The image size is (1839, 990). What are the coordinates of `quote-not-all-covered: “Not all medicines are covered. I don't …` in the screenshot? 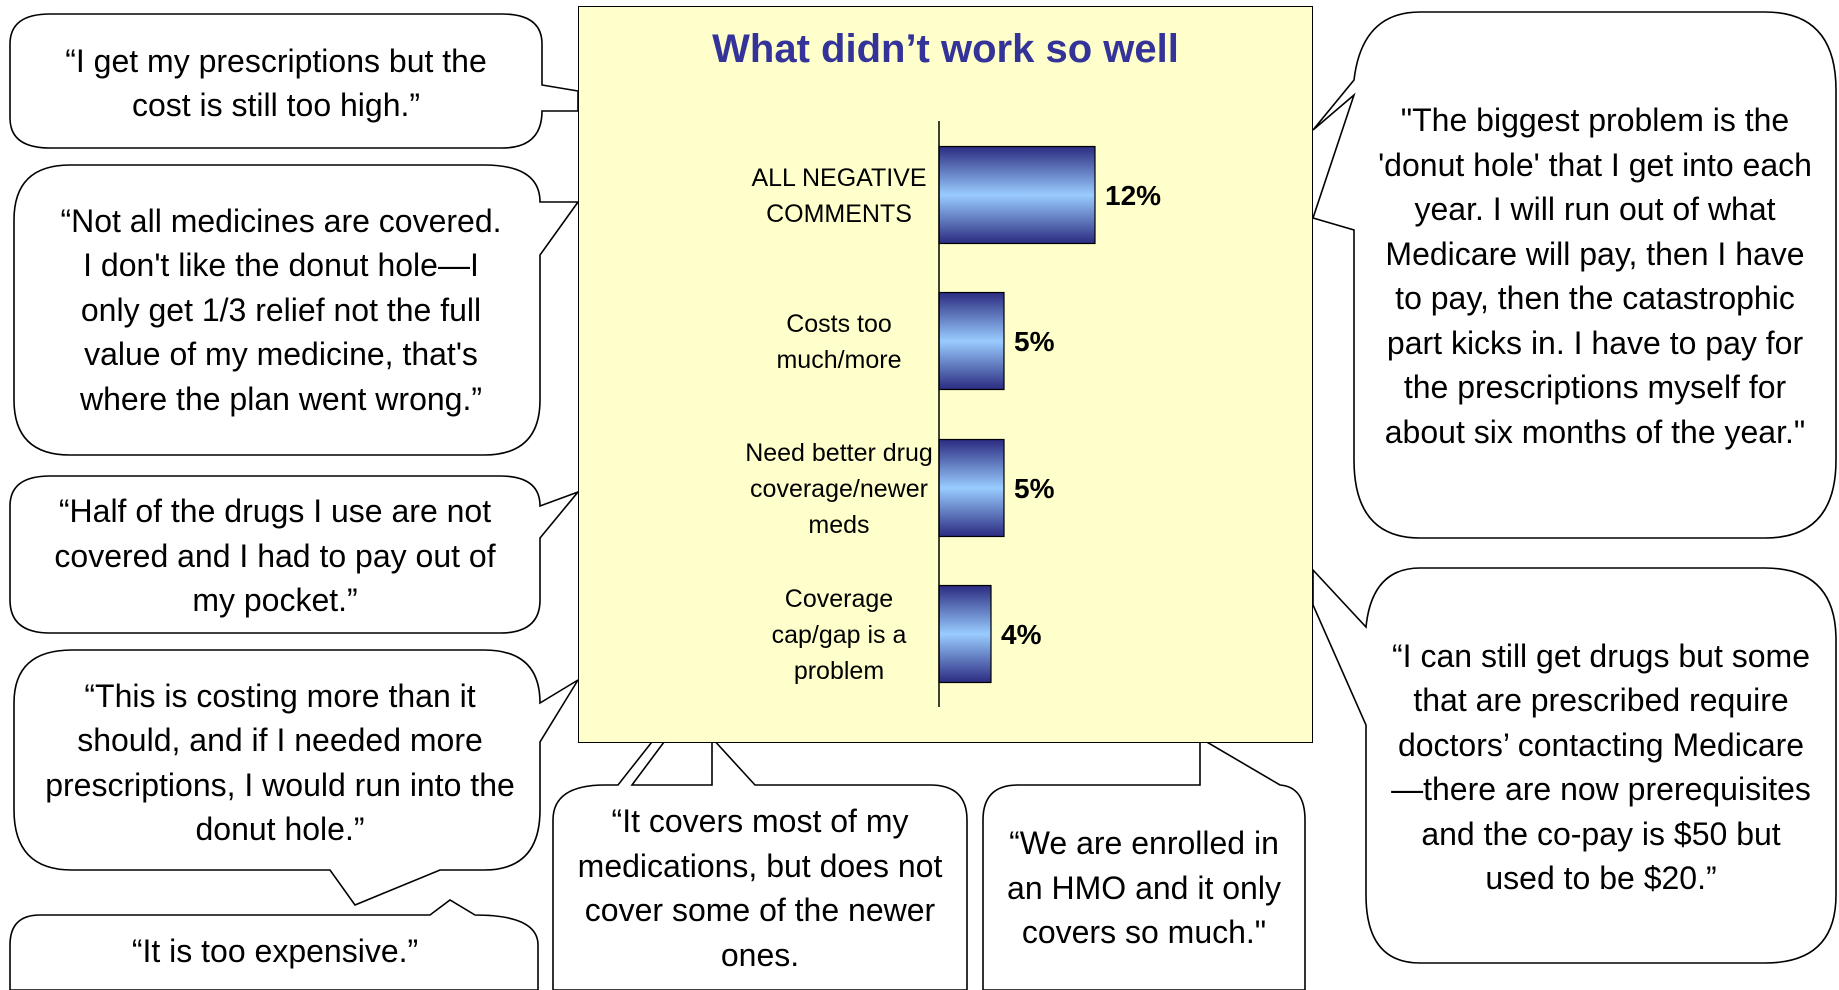 It's located at (281, 309).